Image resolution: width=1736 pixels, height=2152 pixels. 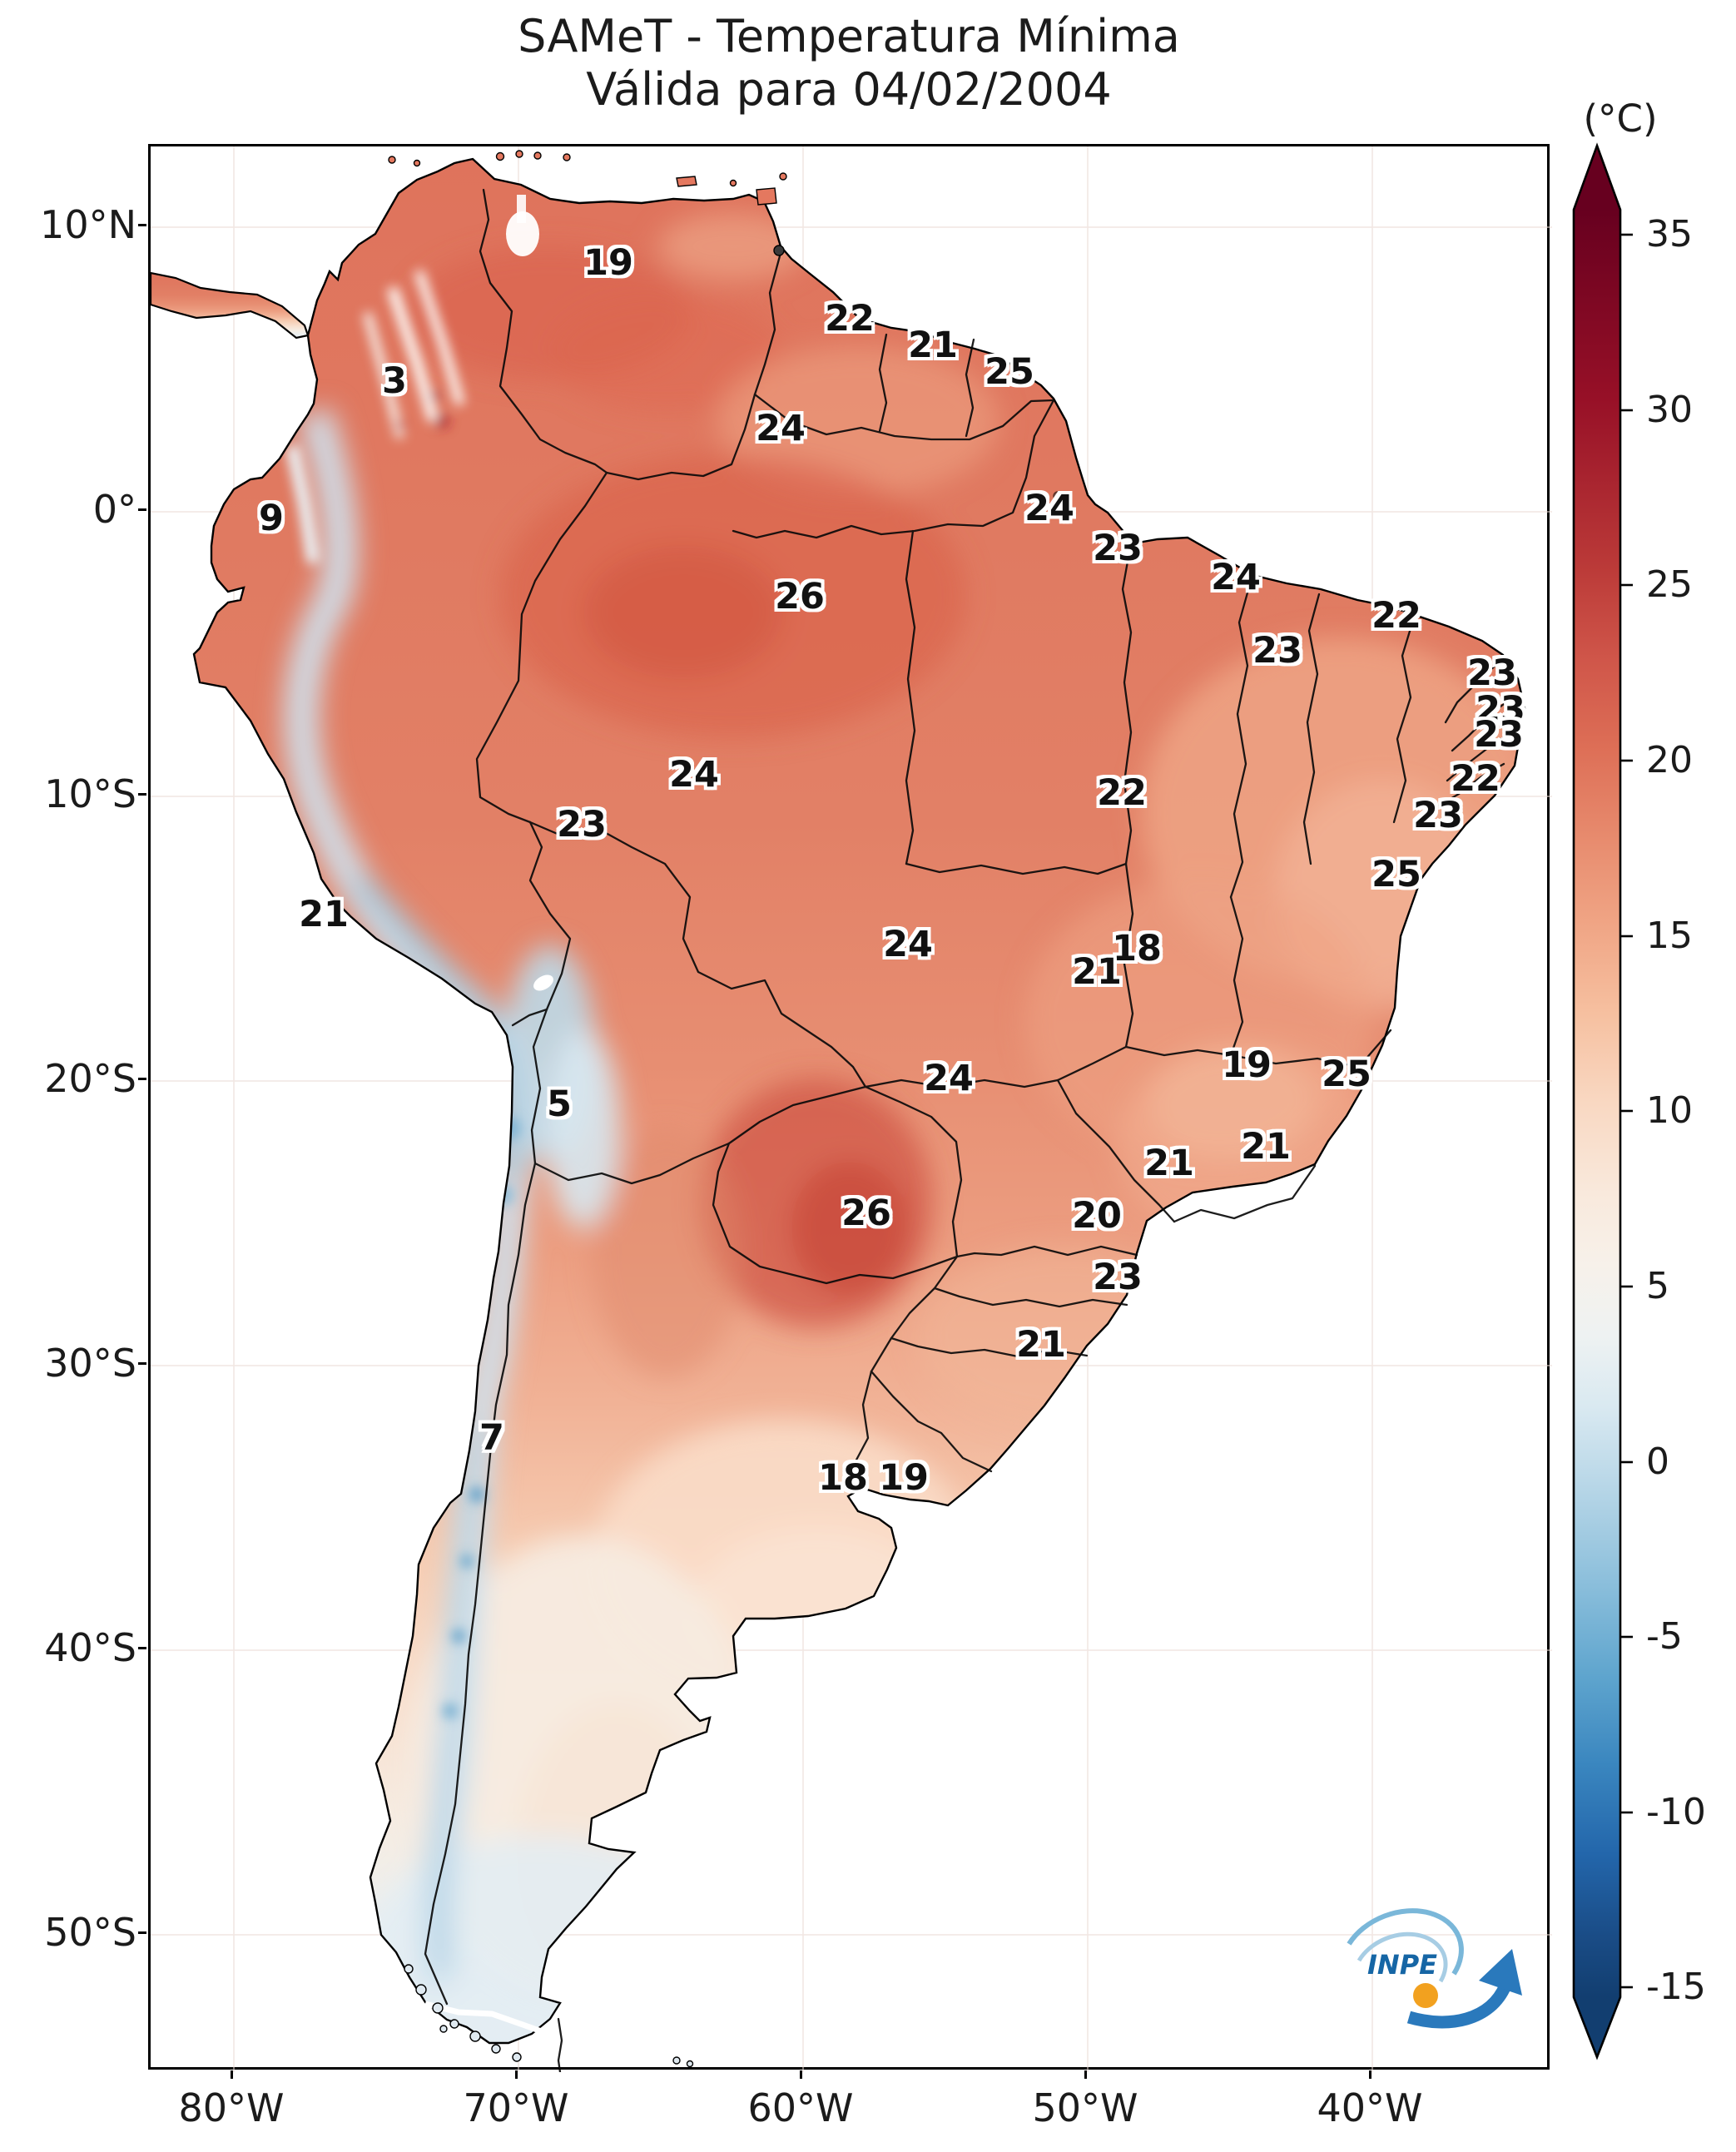 What do you see at coordinates (395, 381) in the screenshot?
I see `temperature-label: 3` at bounding box center [395, 381].